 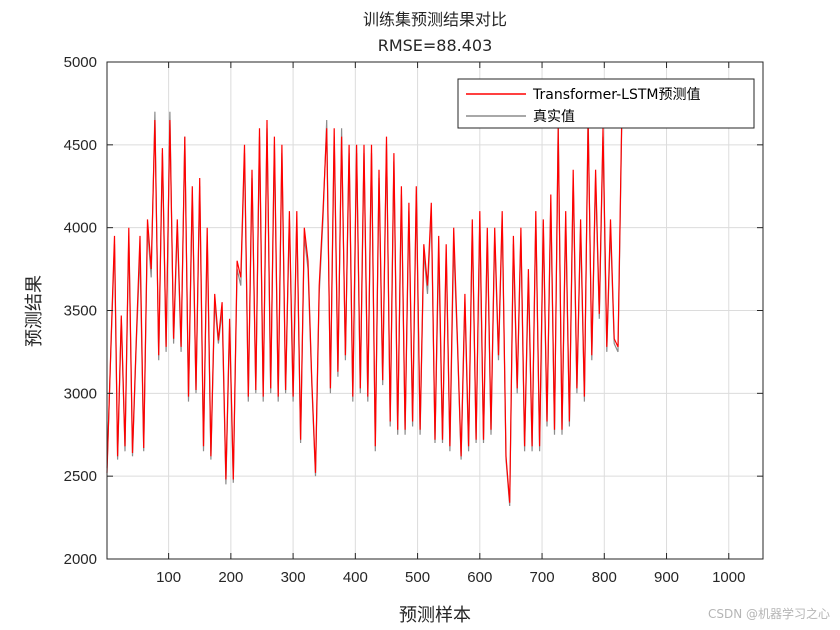 What do you see at coordinates (80, 62) in the screenshot?
I see `y-tick-label: 5000` at bounding box center [80, 62].